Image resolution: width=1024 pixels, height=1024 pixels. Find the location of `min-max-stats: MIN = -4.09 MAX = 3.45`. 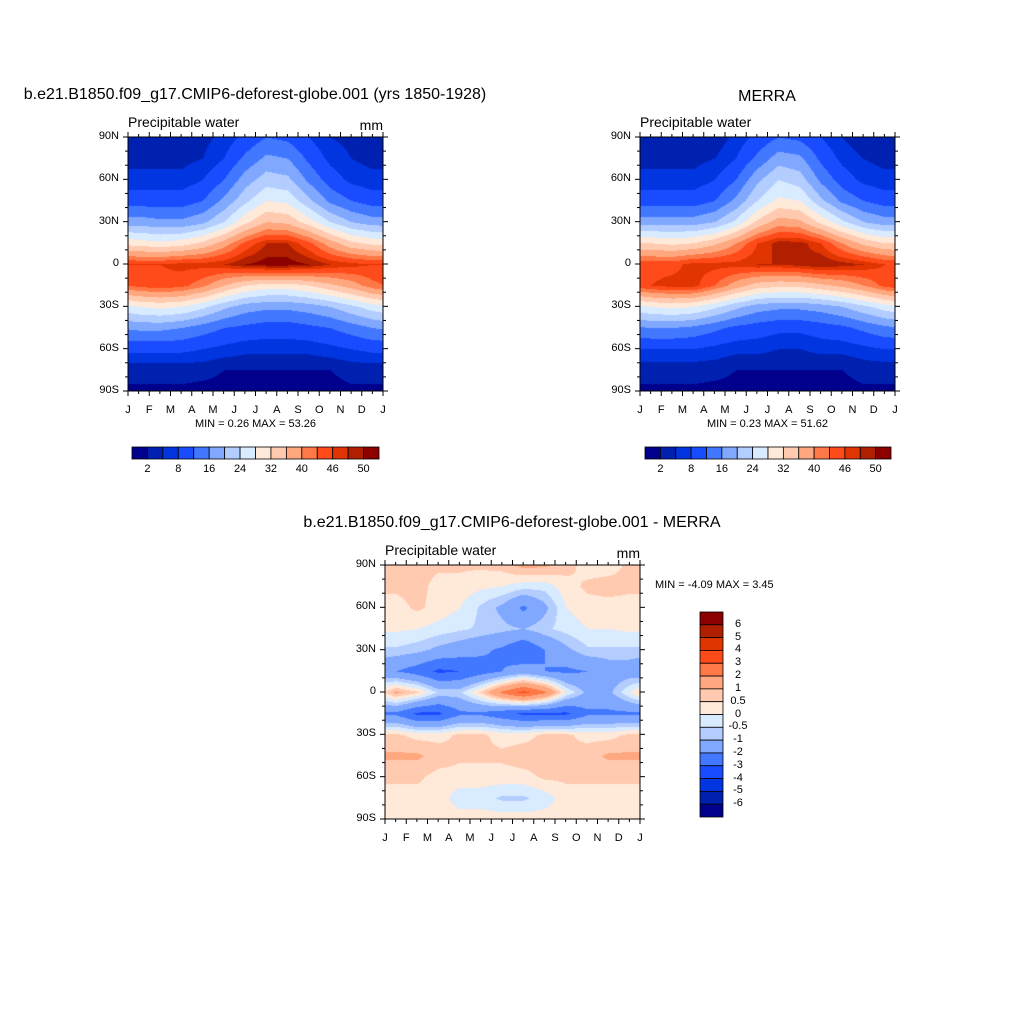

min-max-stats: MIN = -4.09 MAX = 3.45 is located at coordinates (714, 585).